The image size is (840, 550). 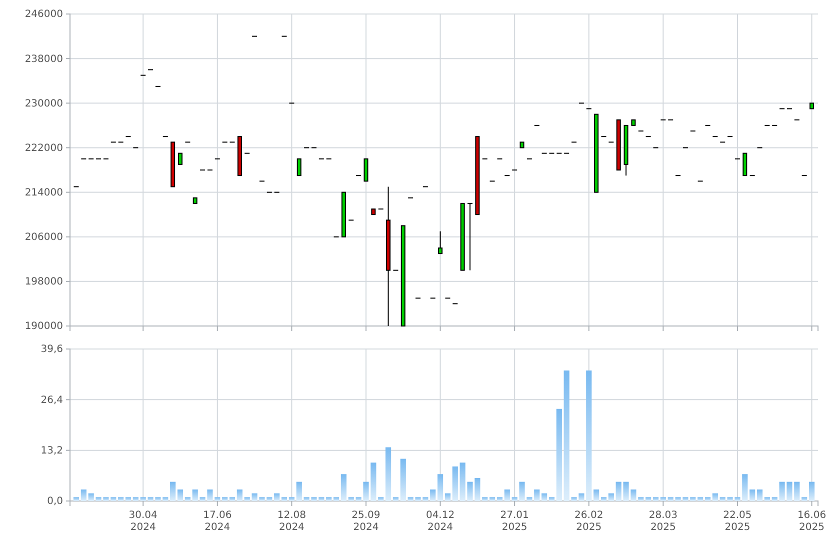 What do you see at coordinates (143, 521) in the screenshot?
I see `x-tick-label: 30.04 2024` at bounding box center [143, 521].